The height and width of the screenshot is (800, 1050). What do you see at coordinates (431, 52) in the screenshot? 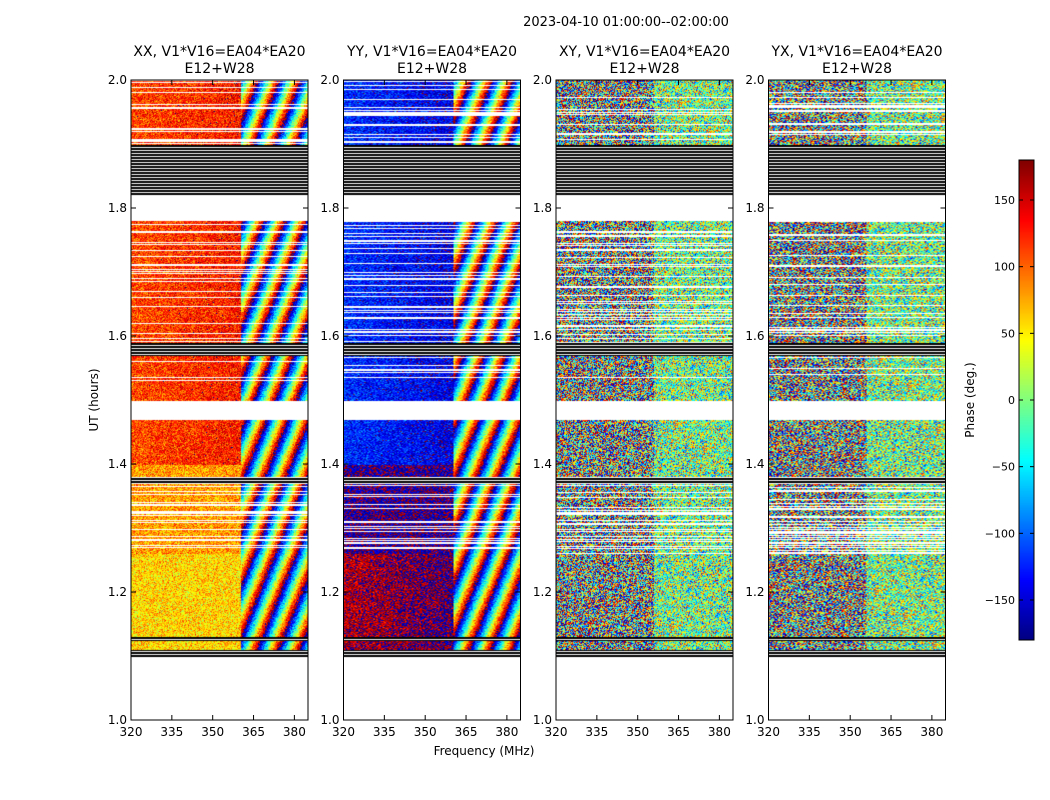
I see `panel-title-line1: YY, V1*V16=EA04*EA20` at bounding box center [431, 52].